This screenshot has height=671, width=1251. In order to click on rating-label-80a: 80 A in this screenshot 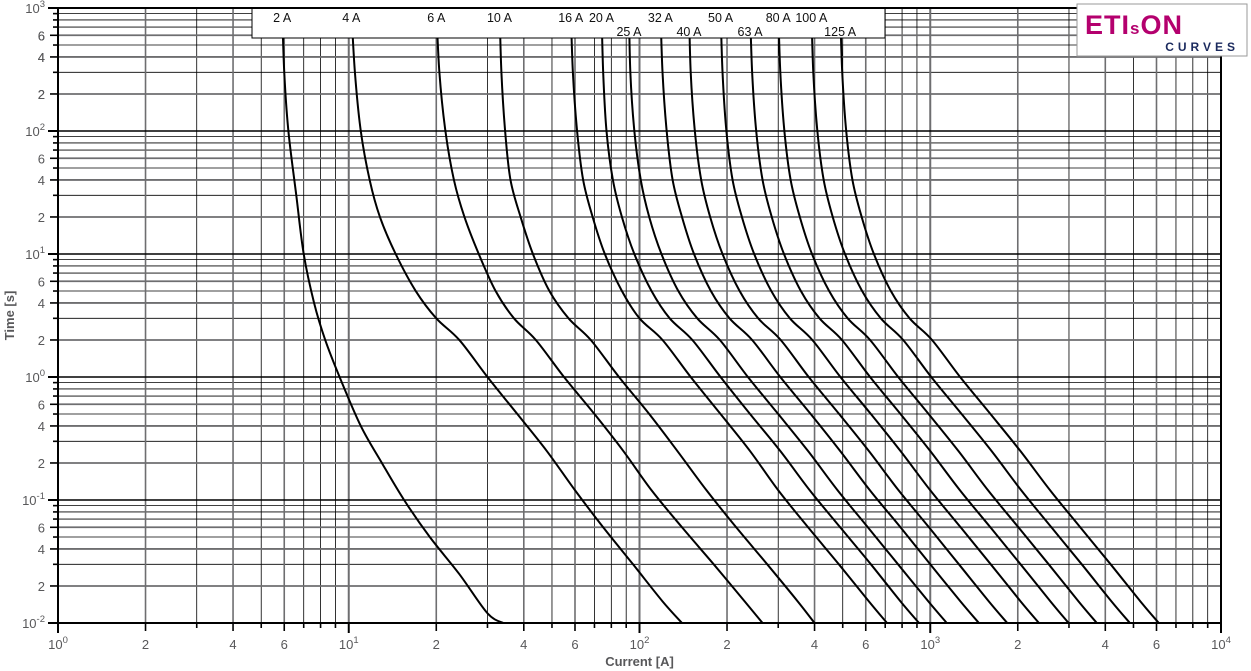, I will do `click(779, 18)`.